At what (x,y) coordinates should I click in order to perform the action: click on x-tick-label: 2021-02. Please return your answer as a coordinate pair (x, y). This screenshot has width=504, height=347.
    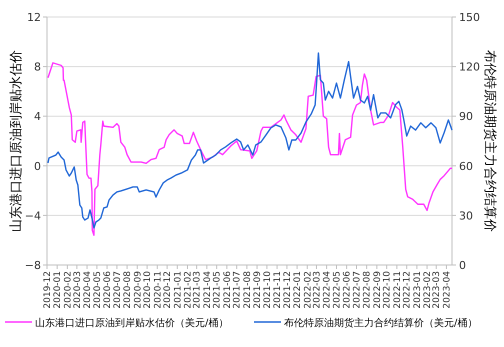
    Looking at the image, I should click on (188, 290).